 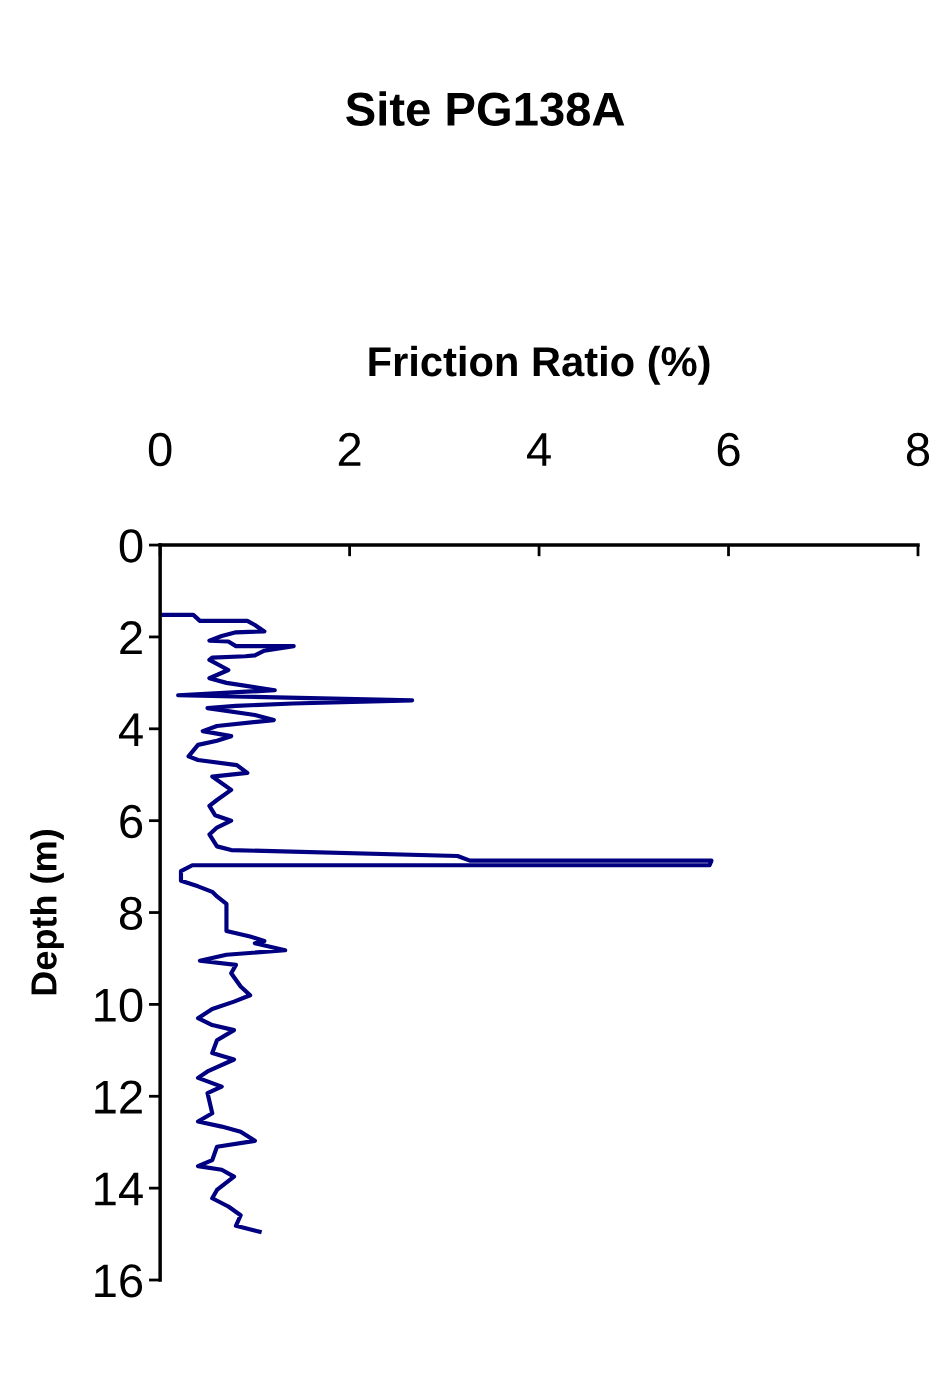 What do you see at coordinates (130, 729) in the screenshot?
I see `y-tick-label: 4` at bounding box center [130, 729].